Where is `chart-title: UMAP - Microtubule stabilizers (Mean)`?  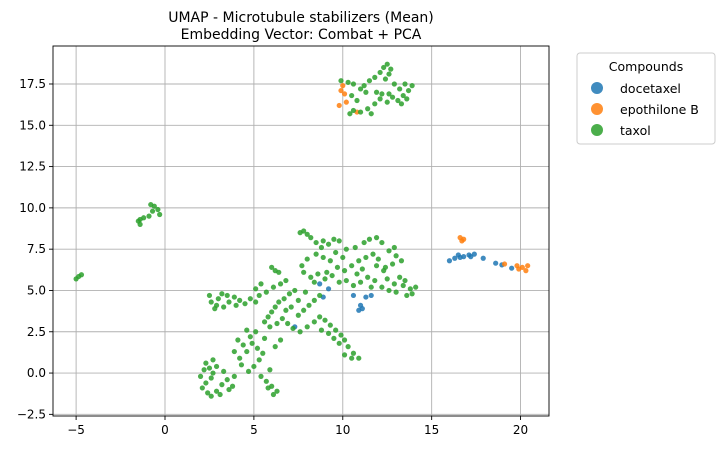 chart-title: UMAP - Microtubule stabilizers (Mean) is located at coordinates (301, 18).